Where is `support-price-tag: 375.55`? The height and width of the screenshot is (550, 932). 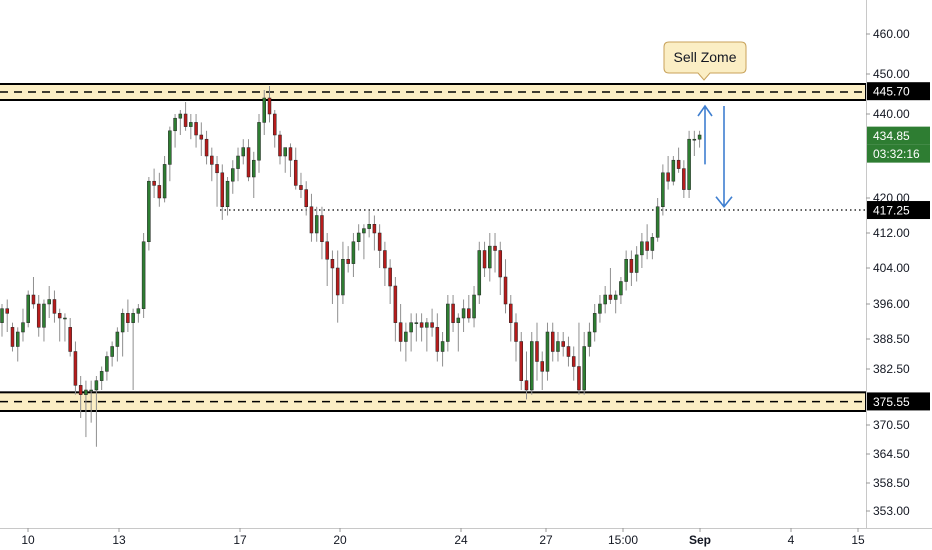 support-price-tag: 375.55 is located at coordinates (898, 401).